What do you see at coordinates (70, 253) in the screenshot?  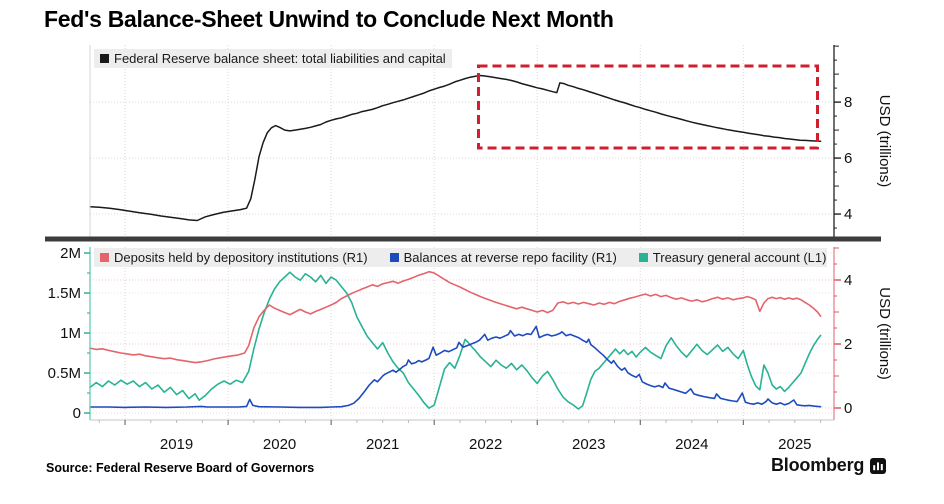 I see `axis-tick-label: 2M` at bounding box center [70, 253].